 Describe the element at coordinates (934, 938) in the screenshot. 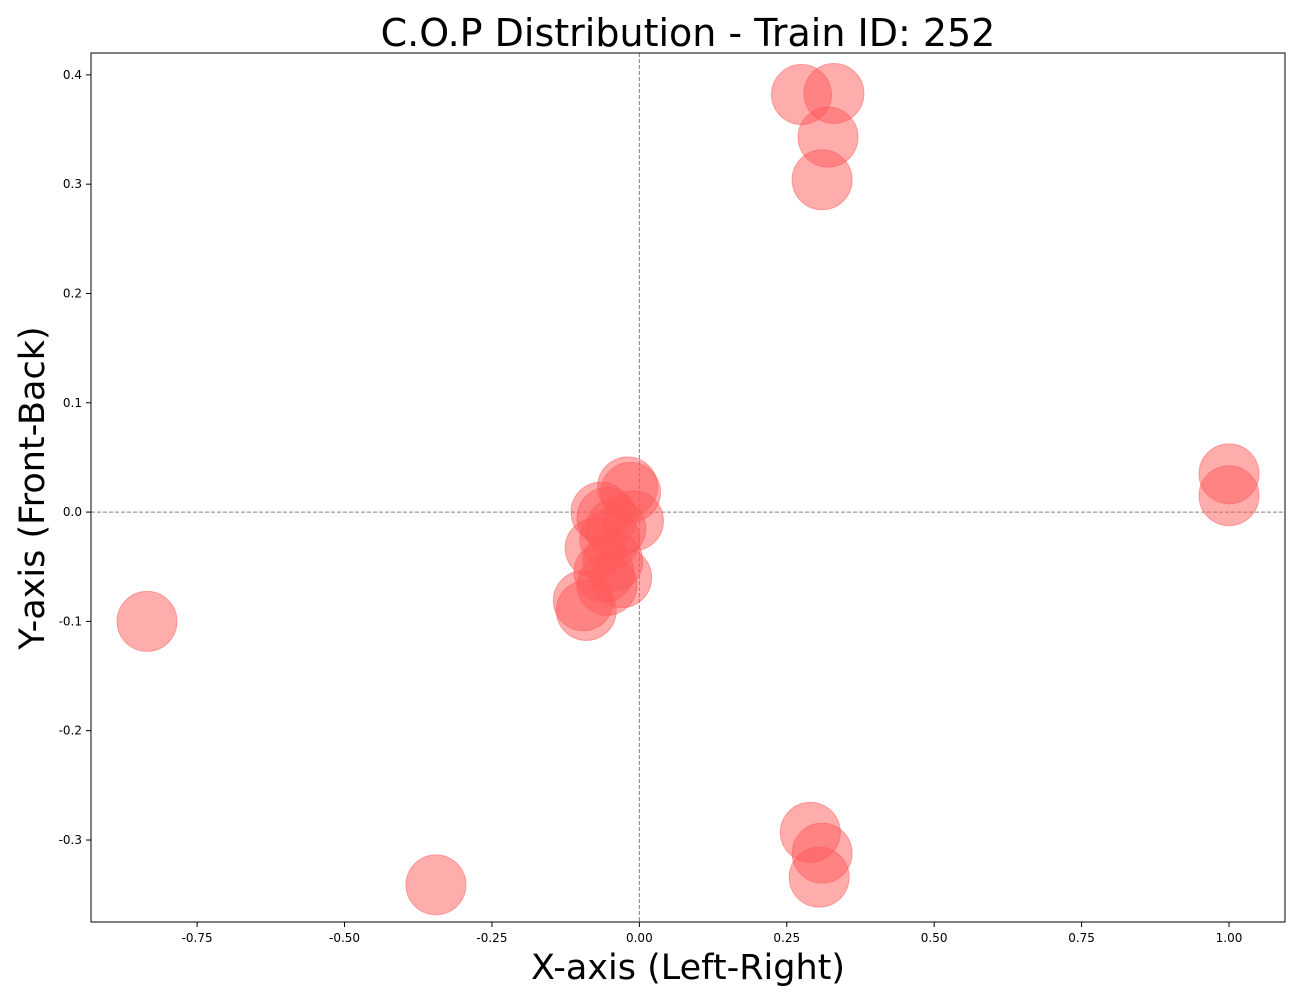

I see `x-tick-label: 0.50` at that location.